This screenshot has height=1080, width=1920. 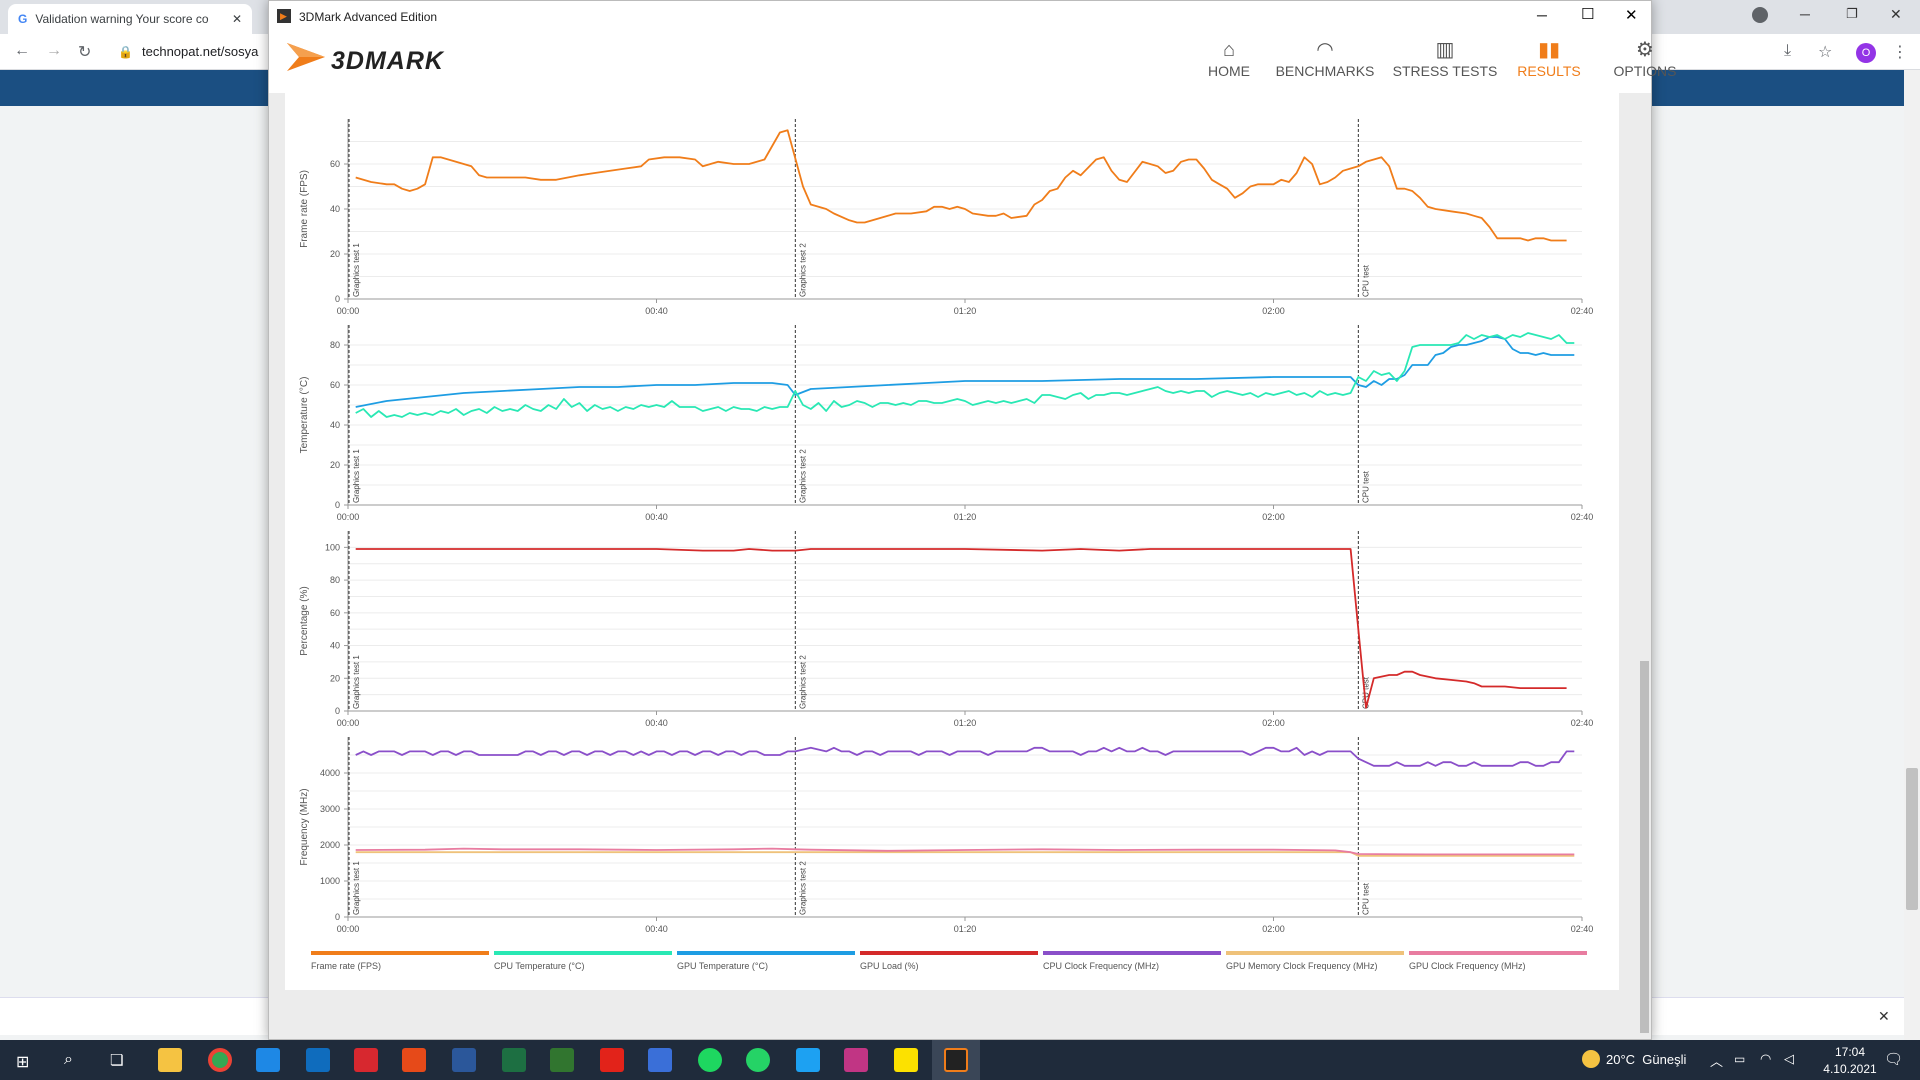 What do you see at coordinates (1805, 14) in the screenshot?
I see `minimize-icon: ─` at bounding box center [1805, 14].